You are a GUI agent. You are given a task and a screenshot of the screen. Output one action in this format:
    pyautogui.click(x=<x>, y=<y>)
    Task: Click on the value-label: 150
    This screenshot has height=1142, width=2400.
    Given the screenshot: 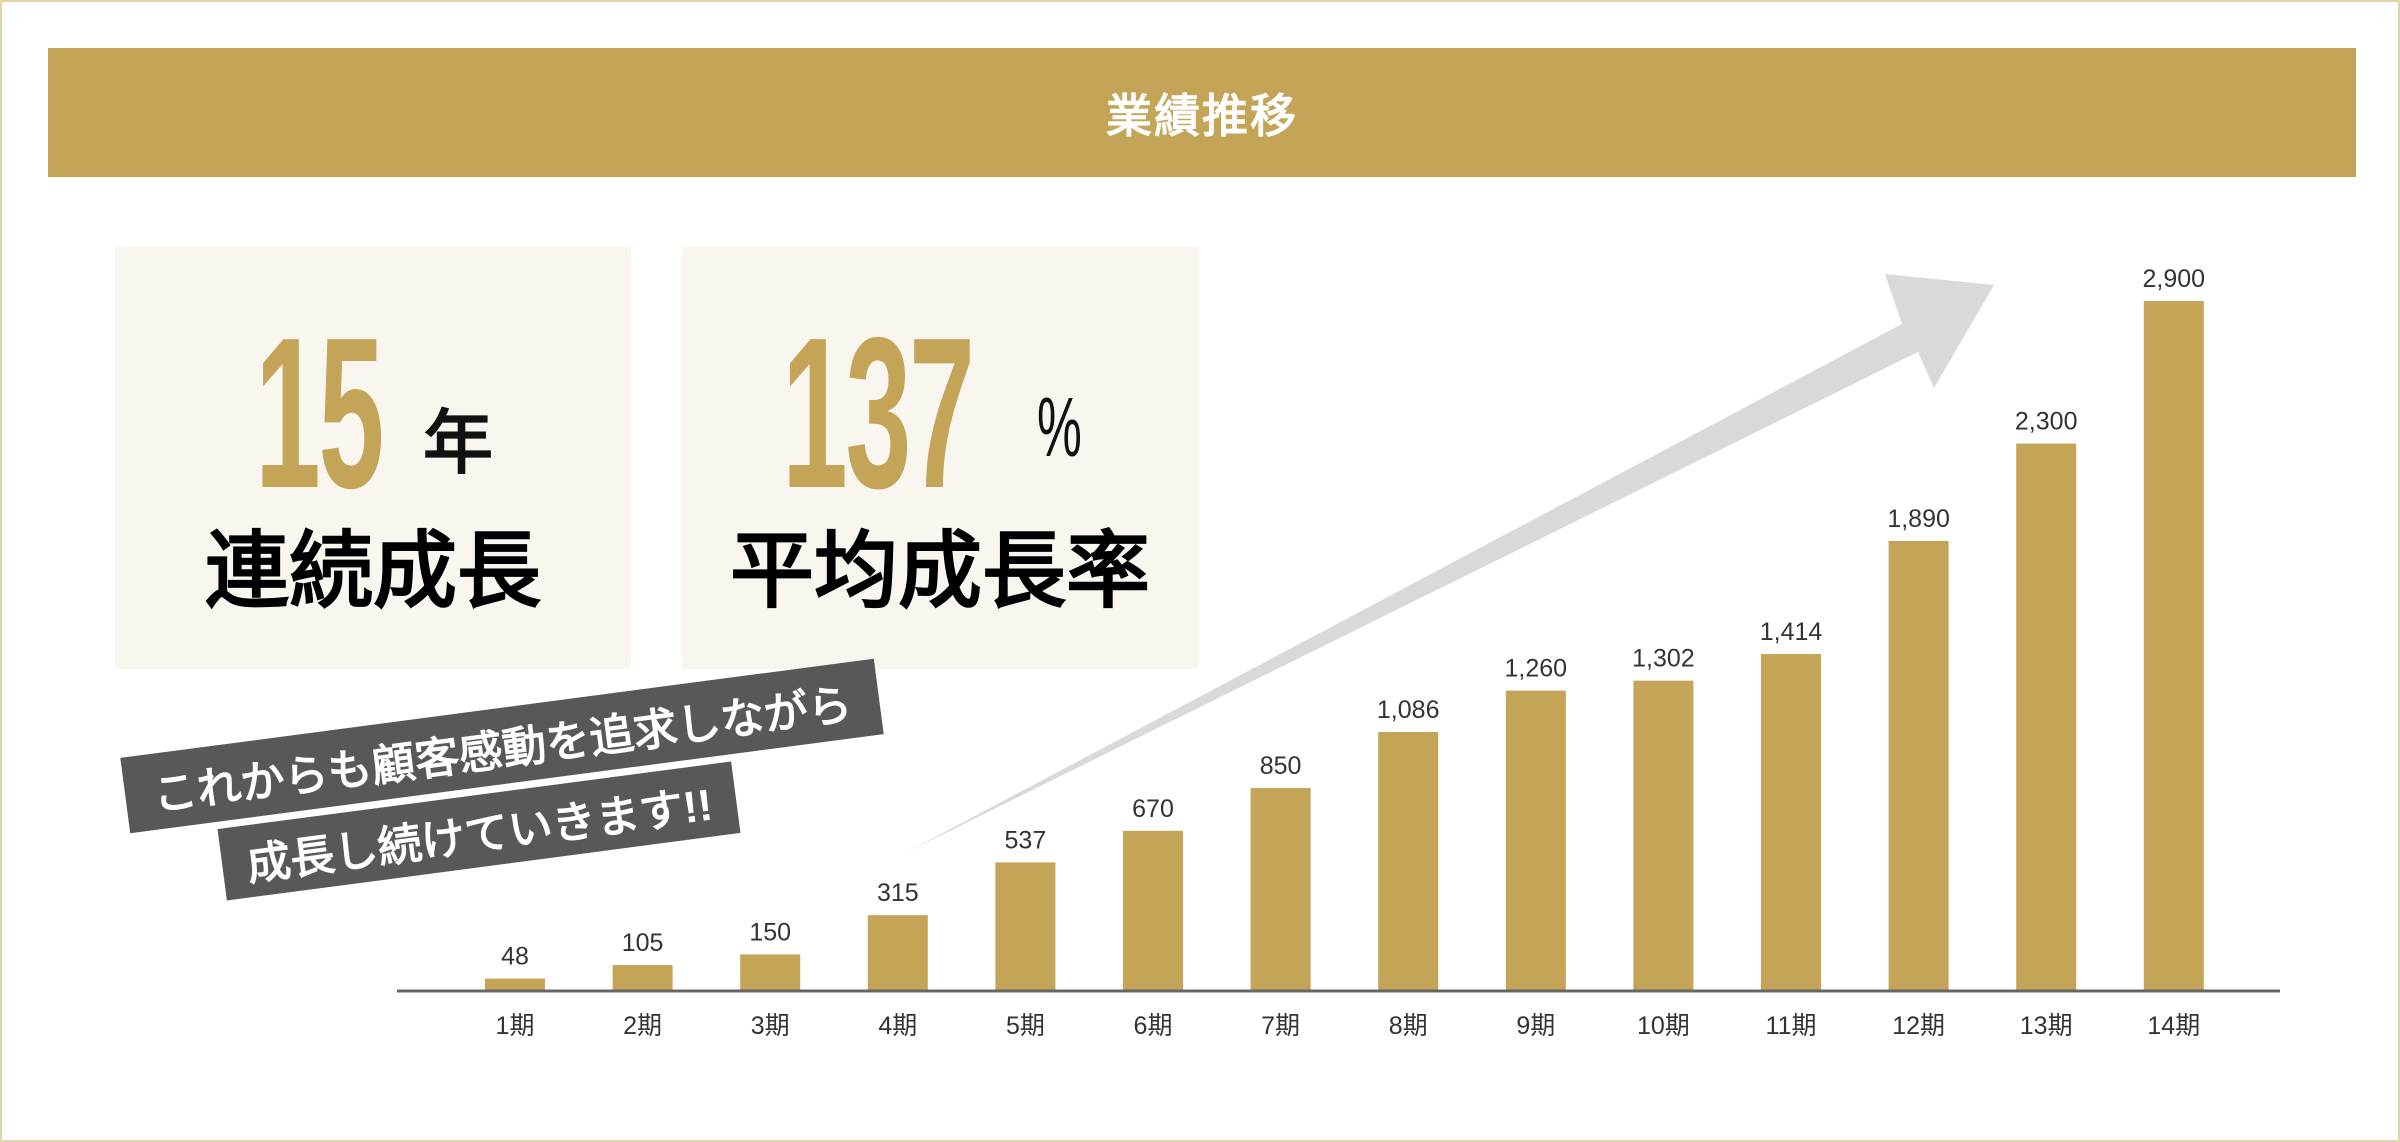 What is the action you would take?
    pyautogui.click(x=770, y=932)
    